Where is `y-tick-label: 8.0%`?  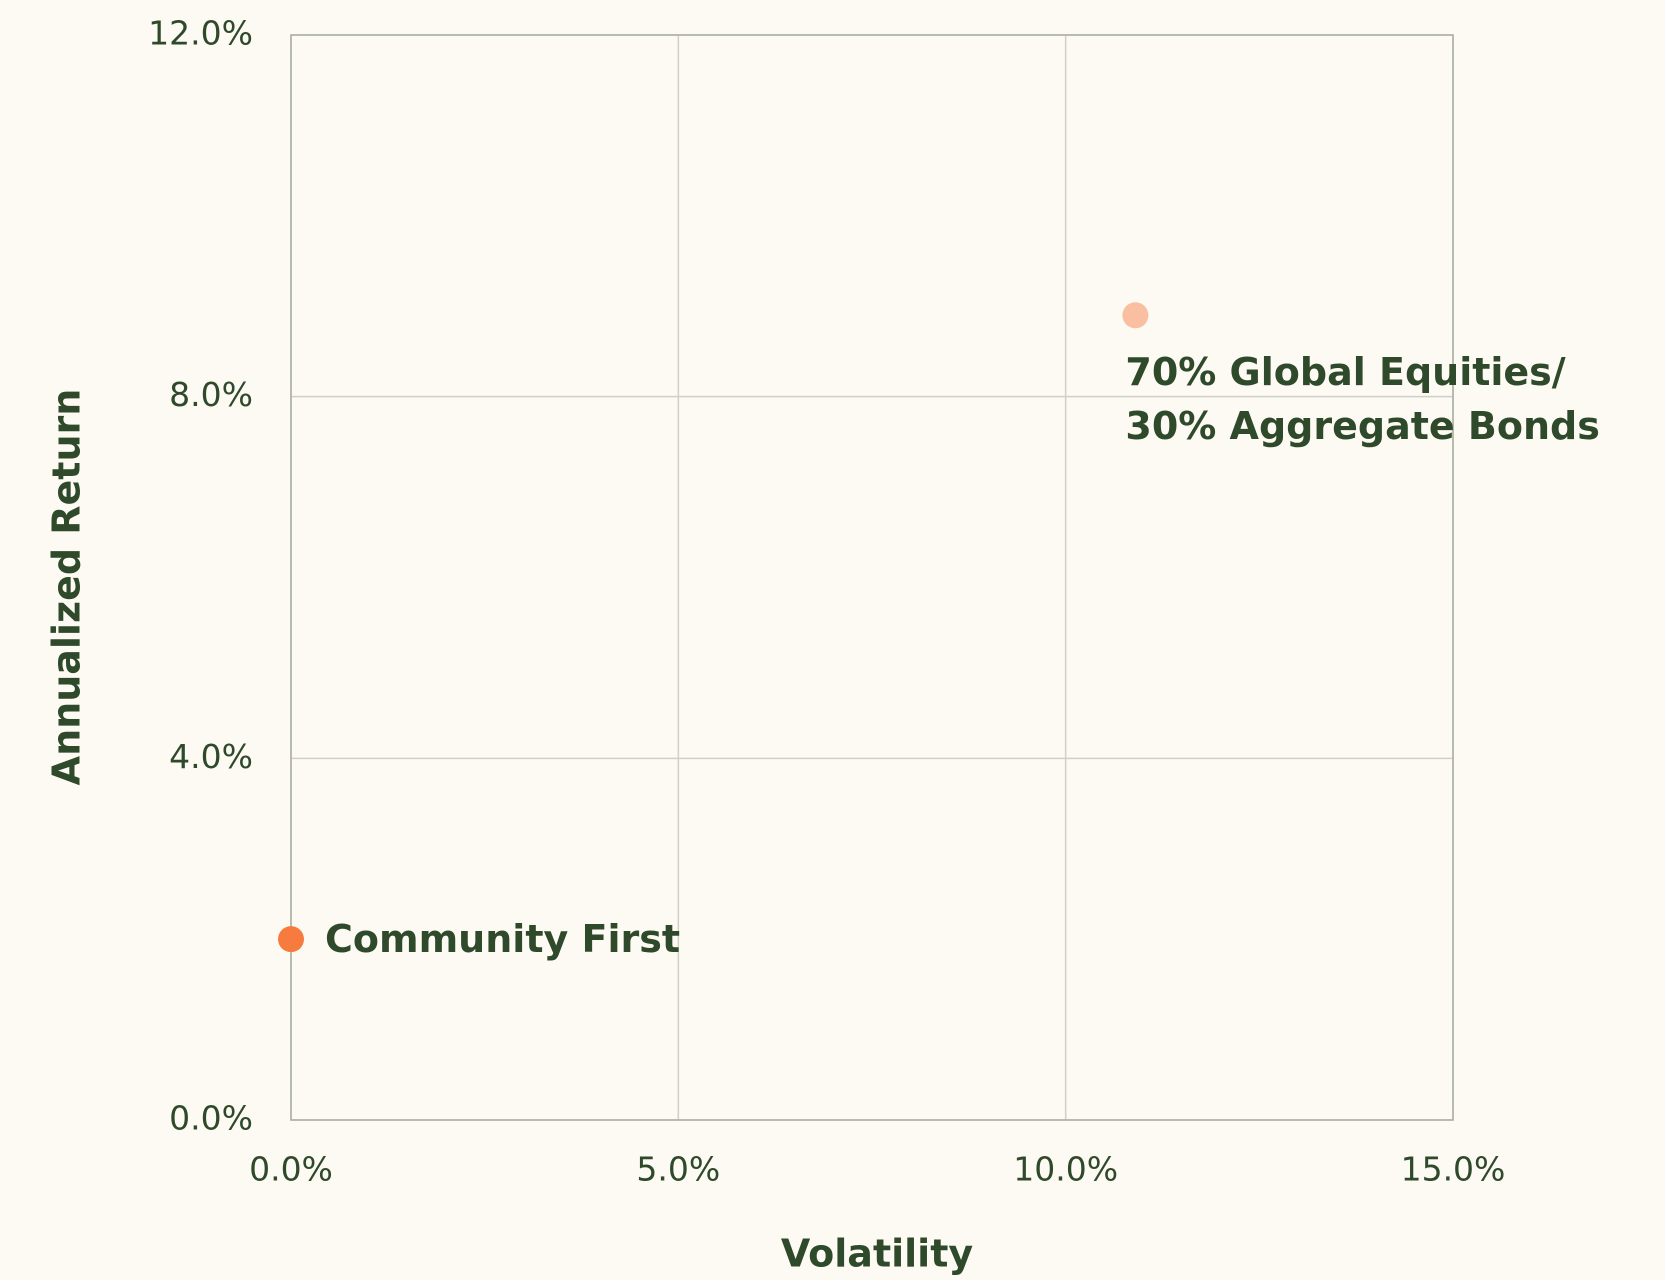 y-tick-label: 8.0% is located at coordinates (211, 394).